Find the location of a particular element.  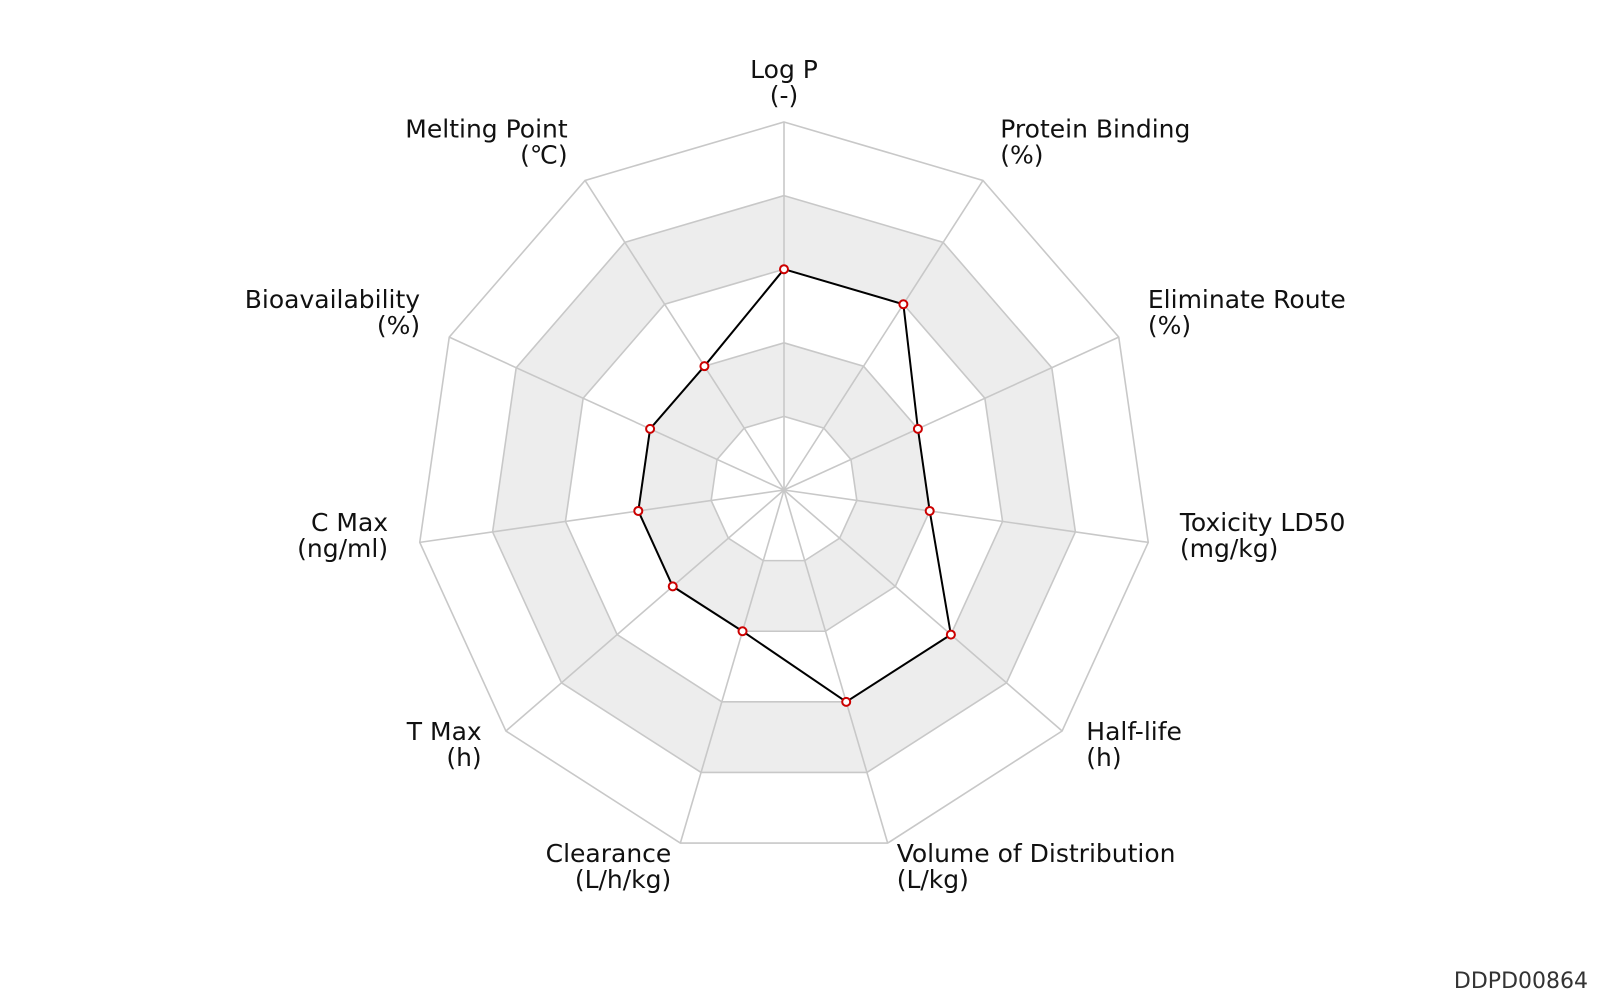

axis-unit-1: (%) is located at coordinates (1021, 155).